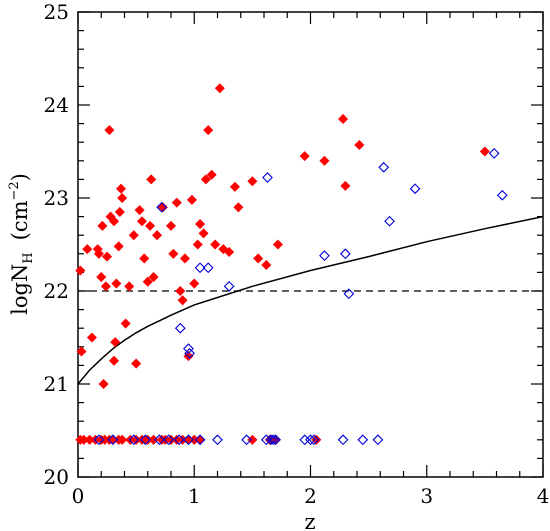 This screenshot has height=531, width=550. What do you see at coordinates (56, 105) in the screenshot?
I see `y-tick-label: 24` at bounding box center [56, 105].